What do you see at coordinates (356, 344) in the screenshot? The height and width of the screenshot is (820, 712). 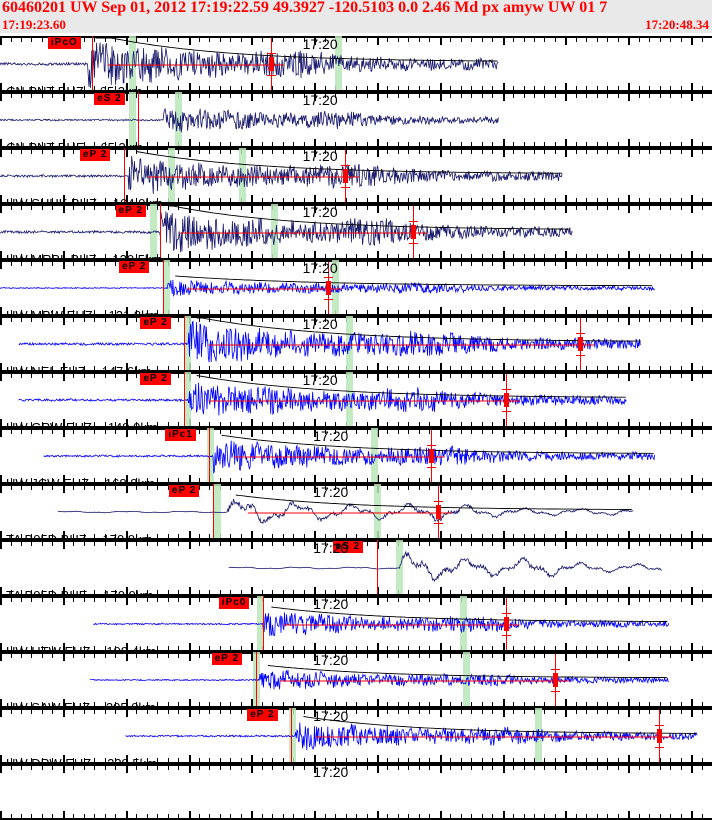 I see `trace-panel: eP 2 17:20 UW NEL EHZ -- 147.6km` at bounding box center [356, 344].